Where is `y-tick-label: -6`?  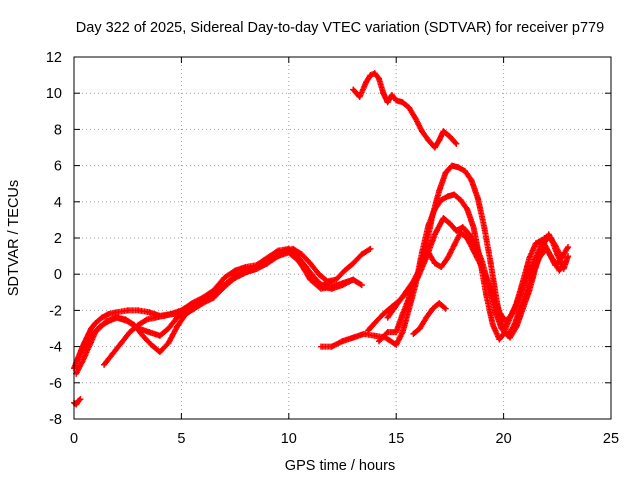
y-tick-label: -6 is located at coordinates (55, 384).